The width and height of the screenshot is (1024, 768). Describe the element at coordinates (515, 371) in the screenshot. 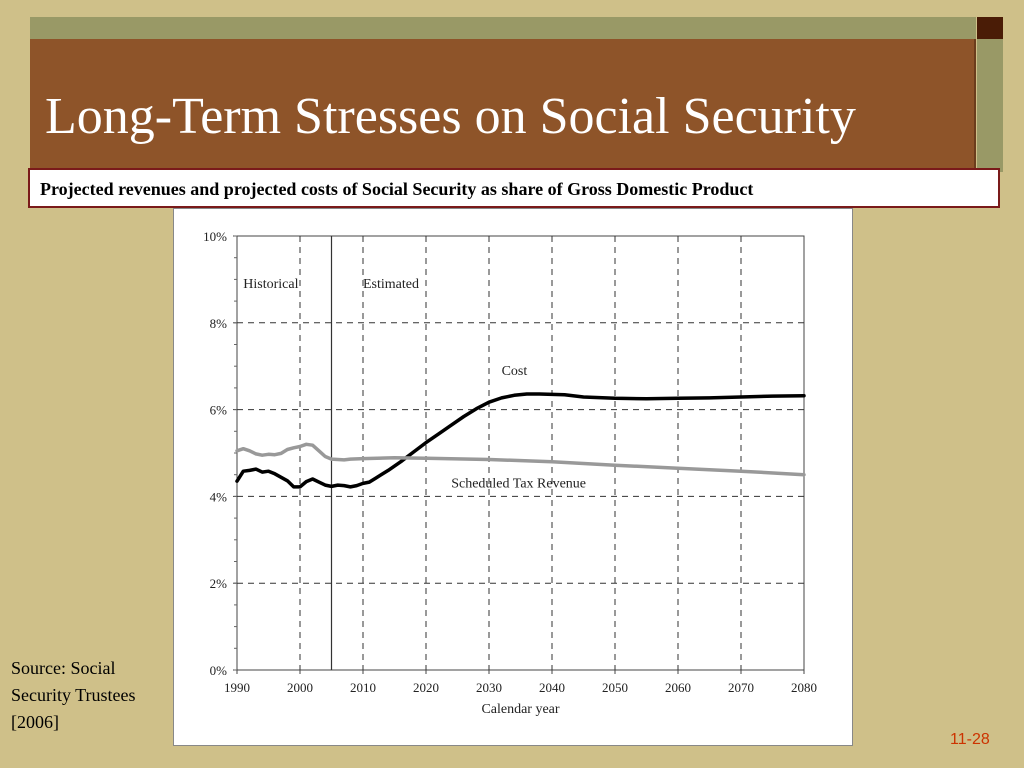

I see `series-label: Cost` at that location.